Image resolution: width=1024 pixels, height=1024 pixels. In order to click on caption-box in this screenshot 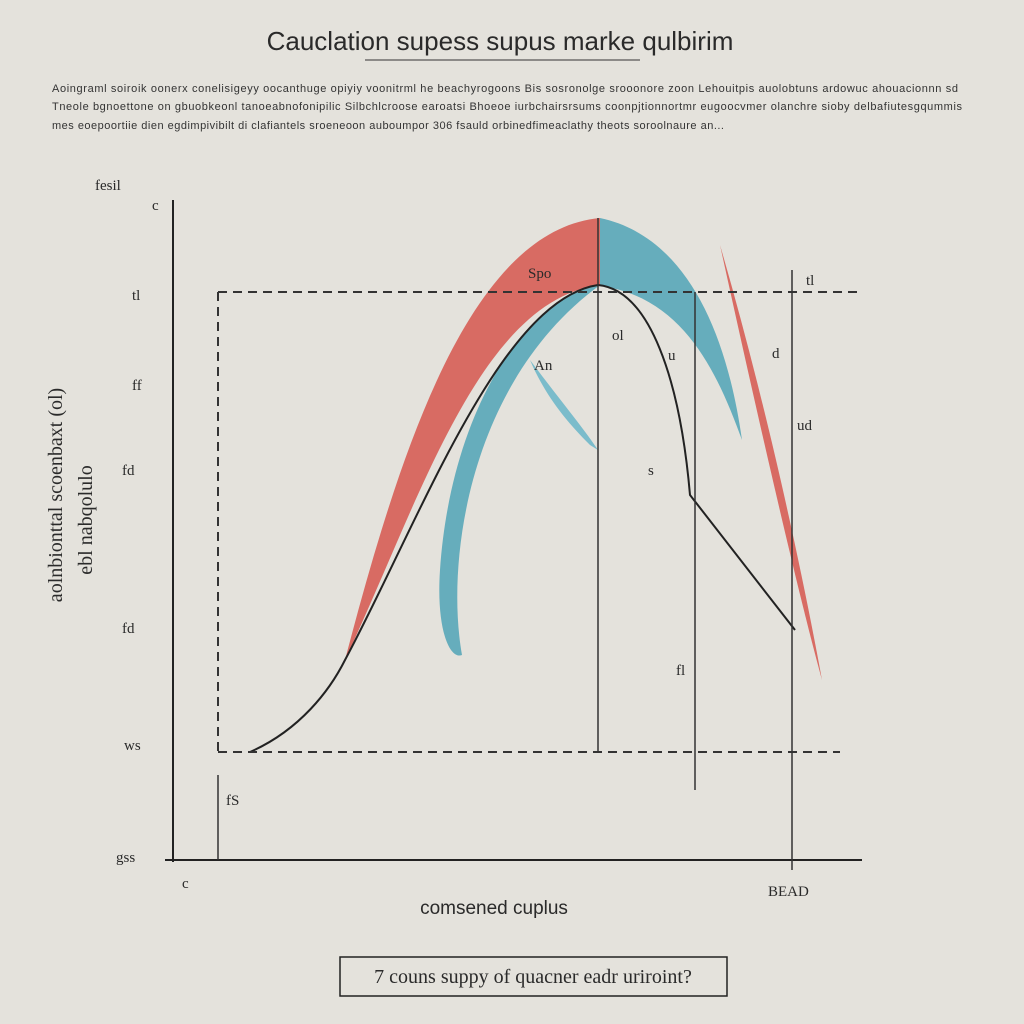, I will do `click(533, 976)`.